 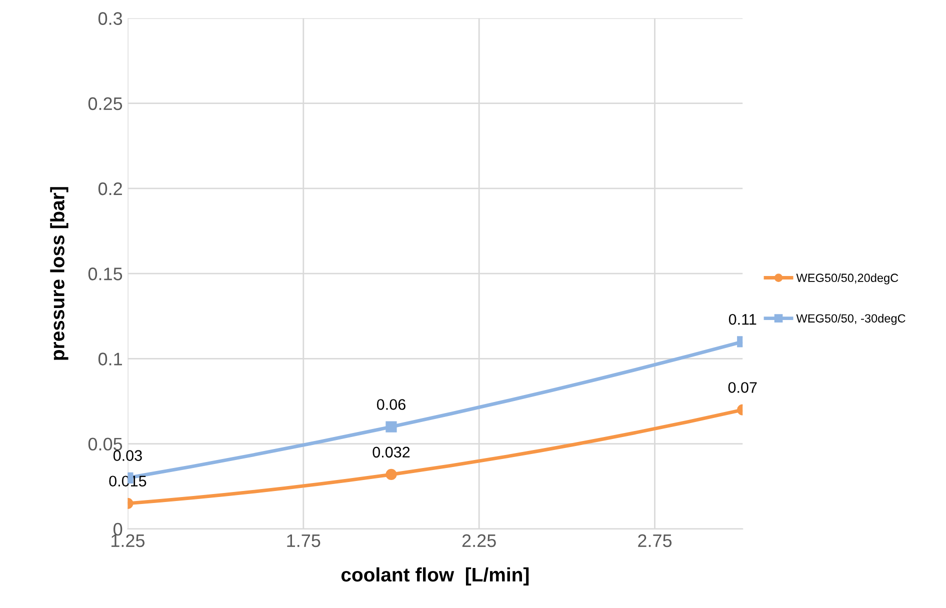 What do you see at coordinates (742, 319) in the screenshot?
I see `data-label: 0.11` at bounding box center [742, 319].